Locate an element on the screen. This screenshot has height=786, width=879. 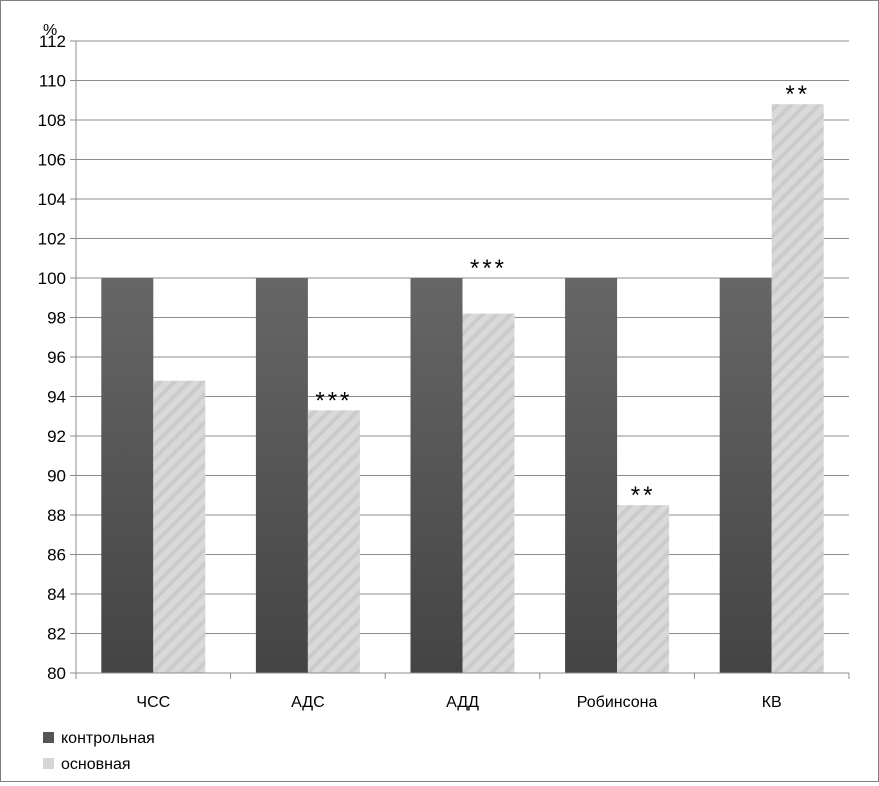
y-tick-label: 82 is located at coordinates (56, 634).